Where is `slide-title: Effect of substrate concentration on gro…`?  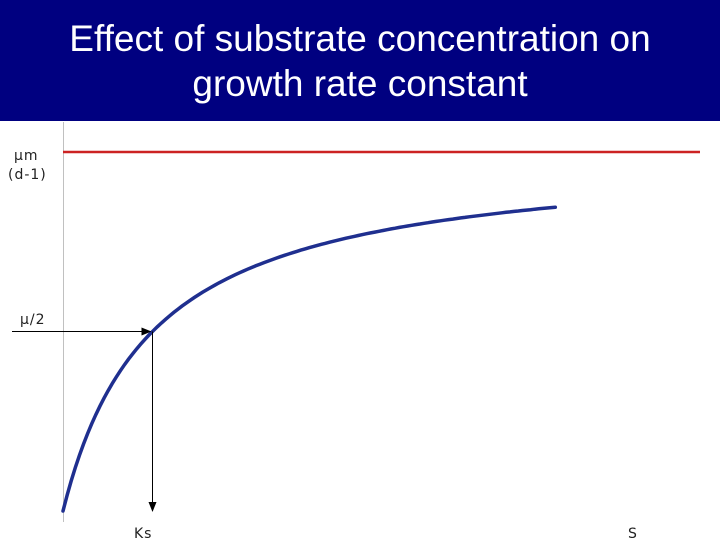
slide-title: Effect of substrate concentration on gro… is located at coordinates (360, 60).